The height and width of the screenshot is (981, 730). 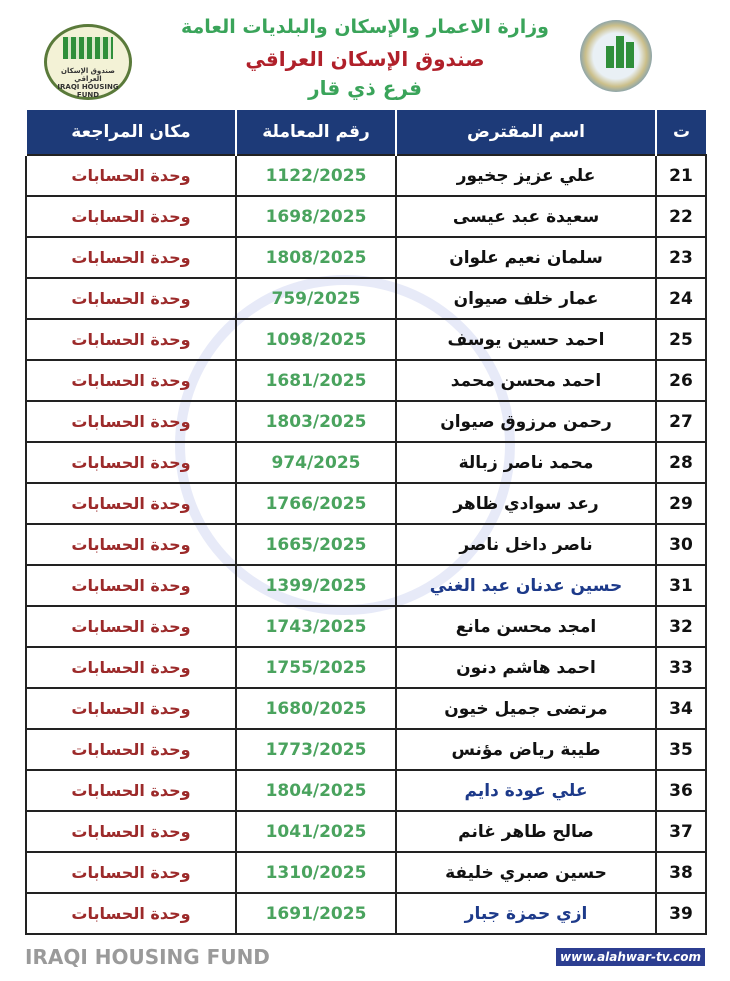 What do you see at coordinates (526, 585) in the screenshot?
I see `borrower-name: حسين عدنان عبد الغني` at bounding box center [526, 585].